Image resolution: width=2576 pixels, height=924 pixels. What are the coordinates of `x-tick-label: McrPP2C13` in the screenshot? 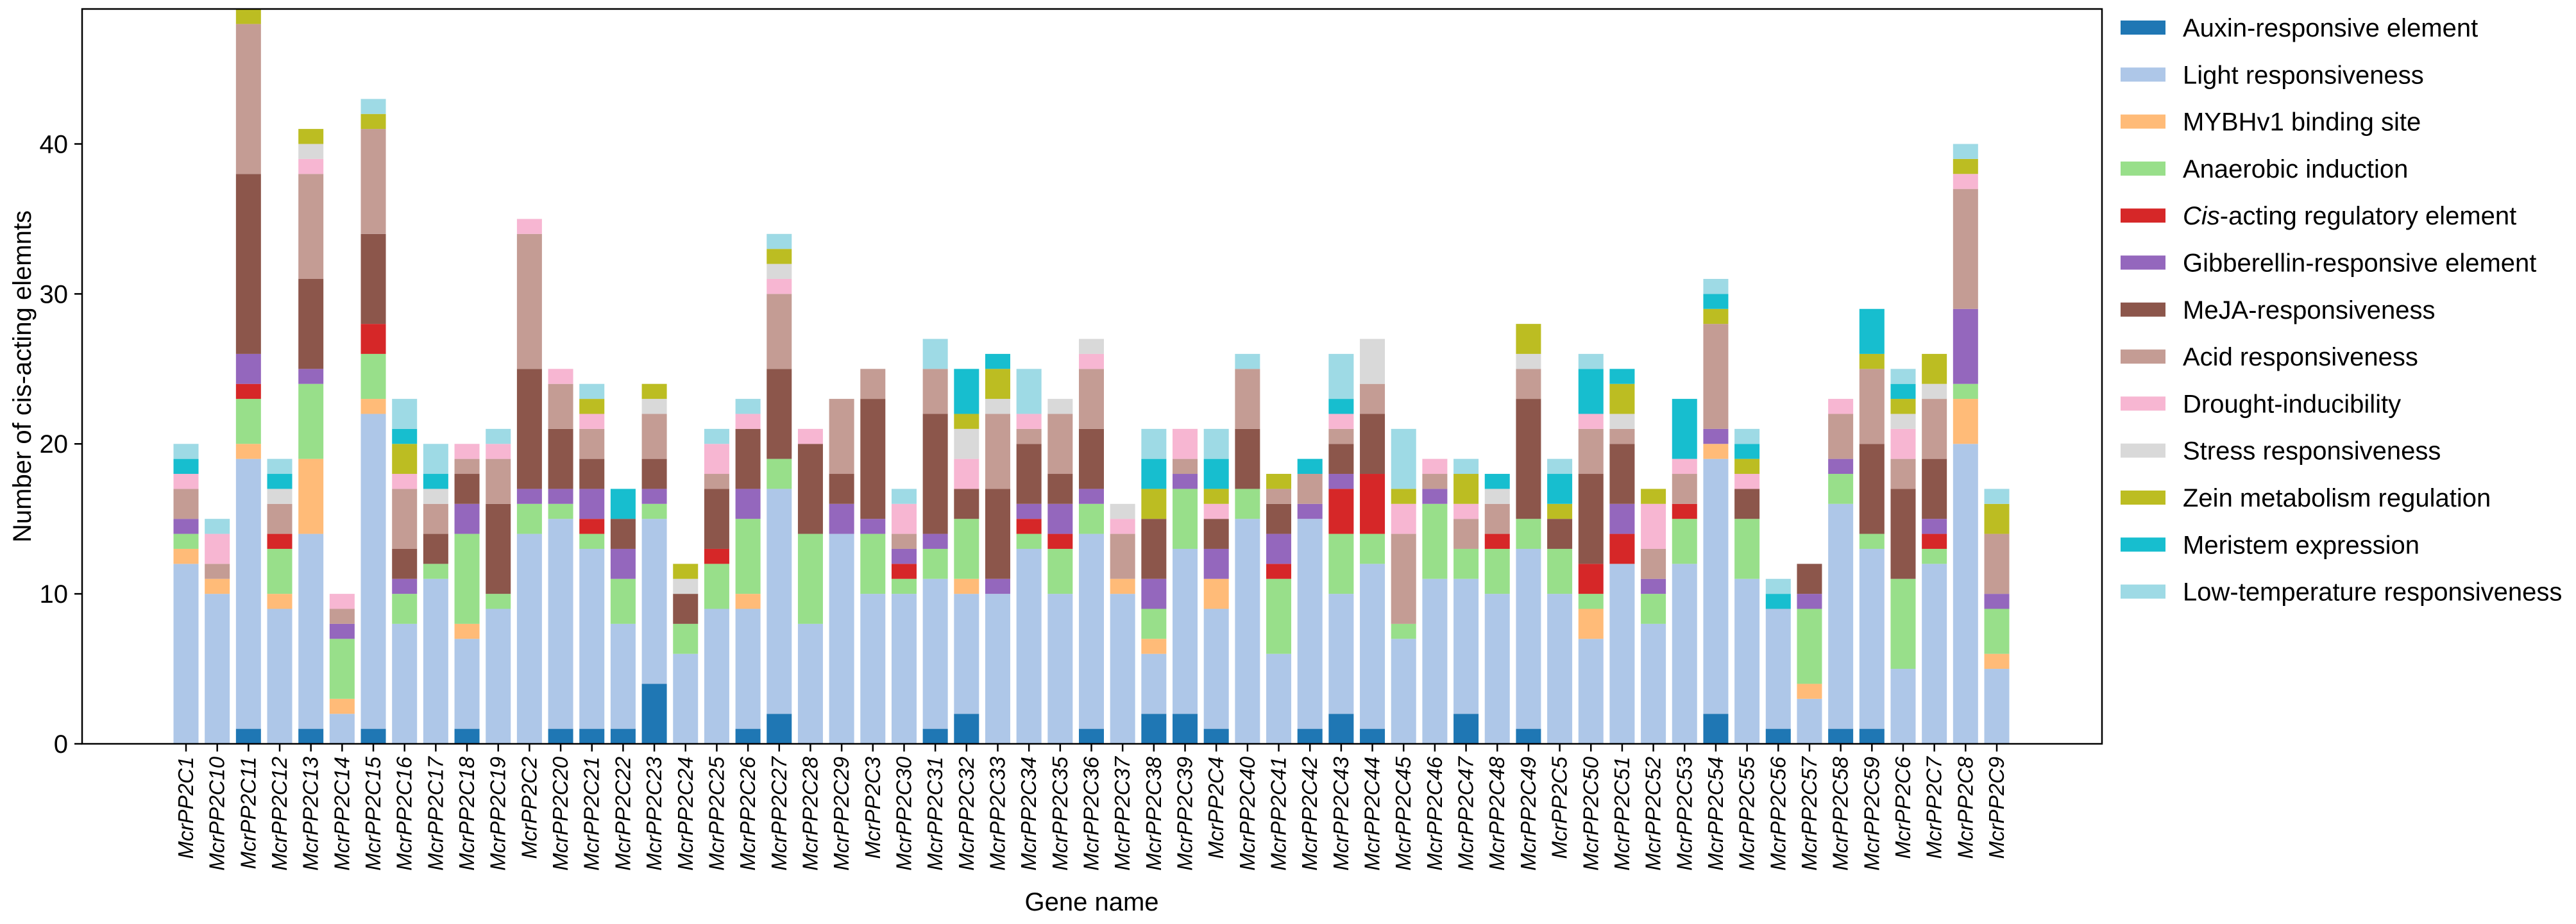 It's located at (311, 813).